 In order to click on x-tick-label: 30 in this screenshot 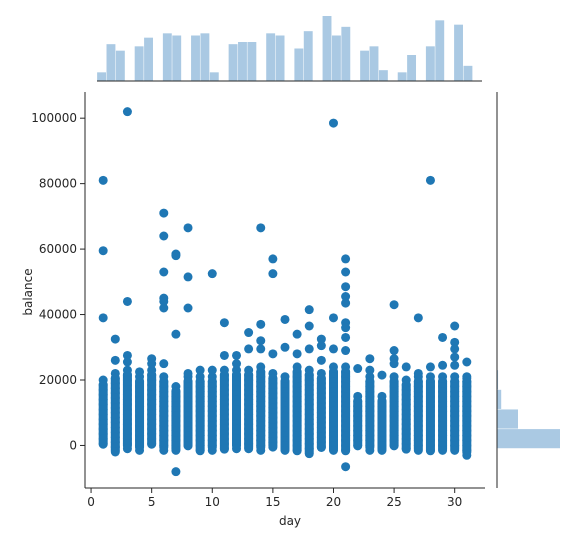, I will do `click(454, 502)`.